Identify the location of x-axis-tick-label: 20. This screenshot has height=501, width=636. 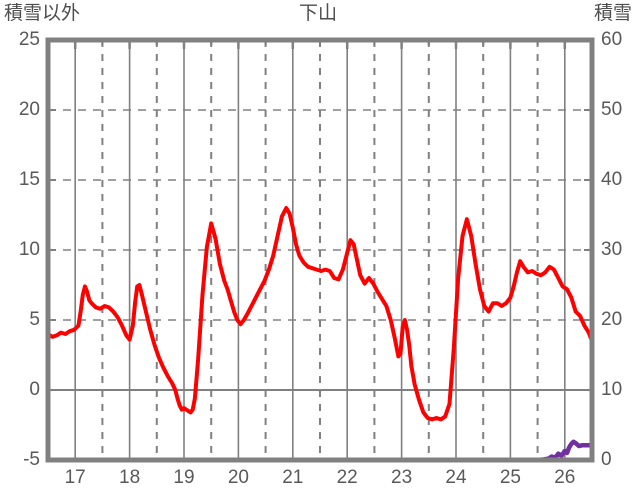
(238, 477).